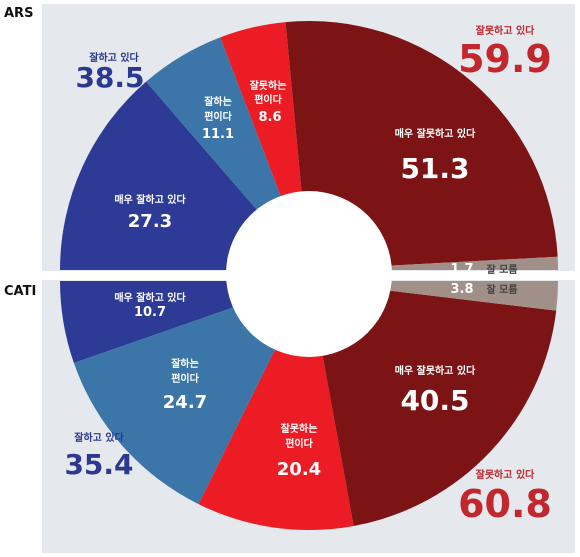  I want to click on cati-bad-label-2: 편이다, so click(299, 443).